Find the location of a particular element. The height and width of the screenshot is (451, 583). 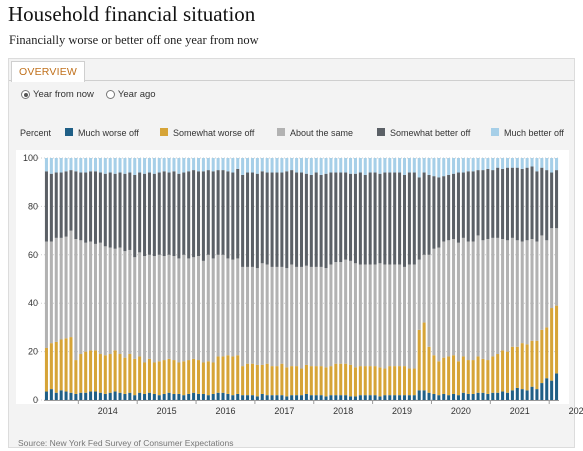

tab-overview: OVERVIEW is located at coordinates (48, 71).